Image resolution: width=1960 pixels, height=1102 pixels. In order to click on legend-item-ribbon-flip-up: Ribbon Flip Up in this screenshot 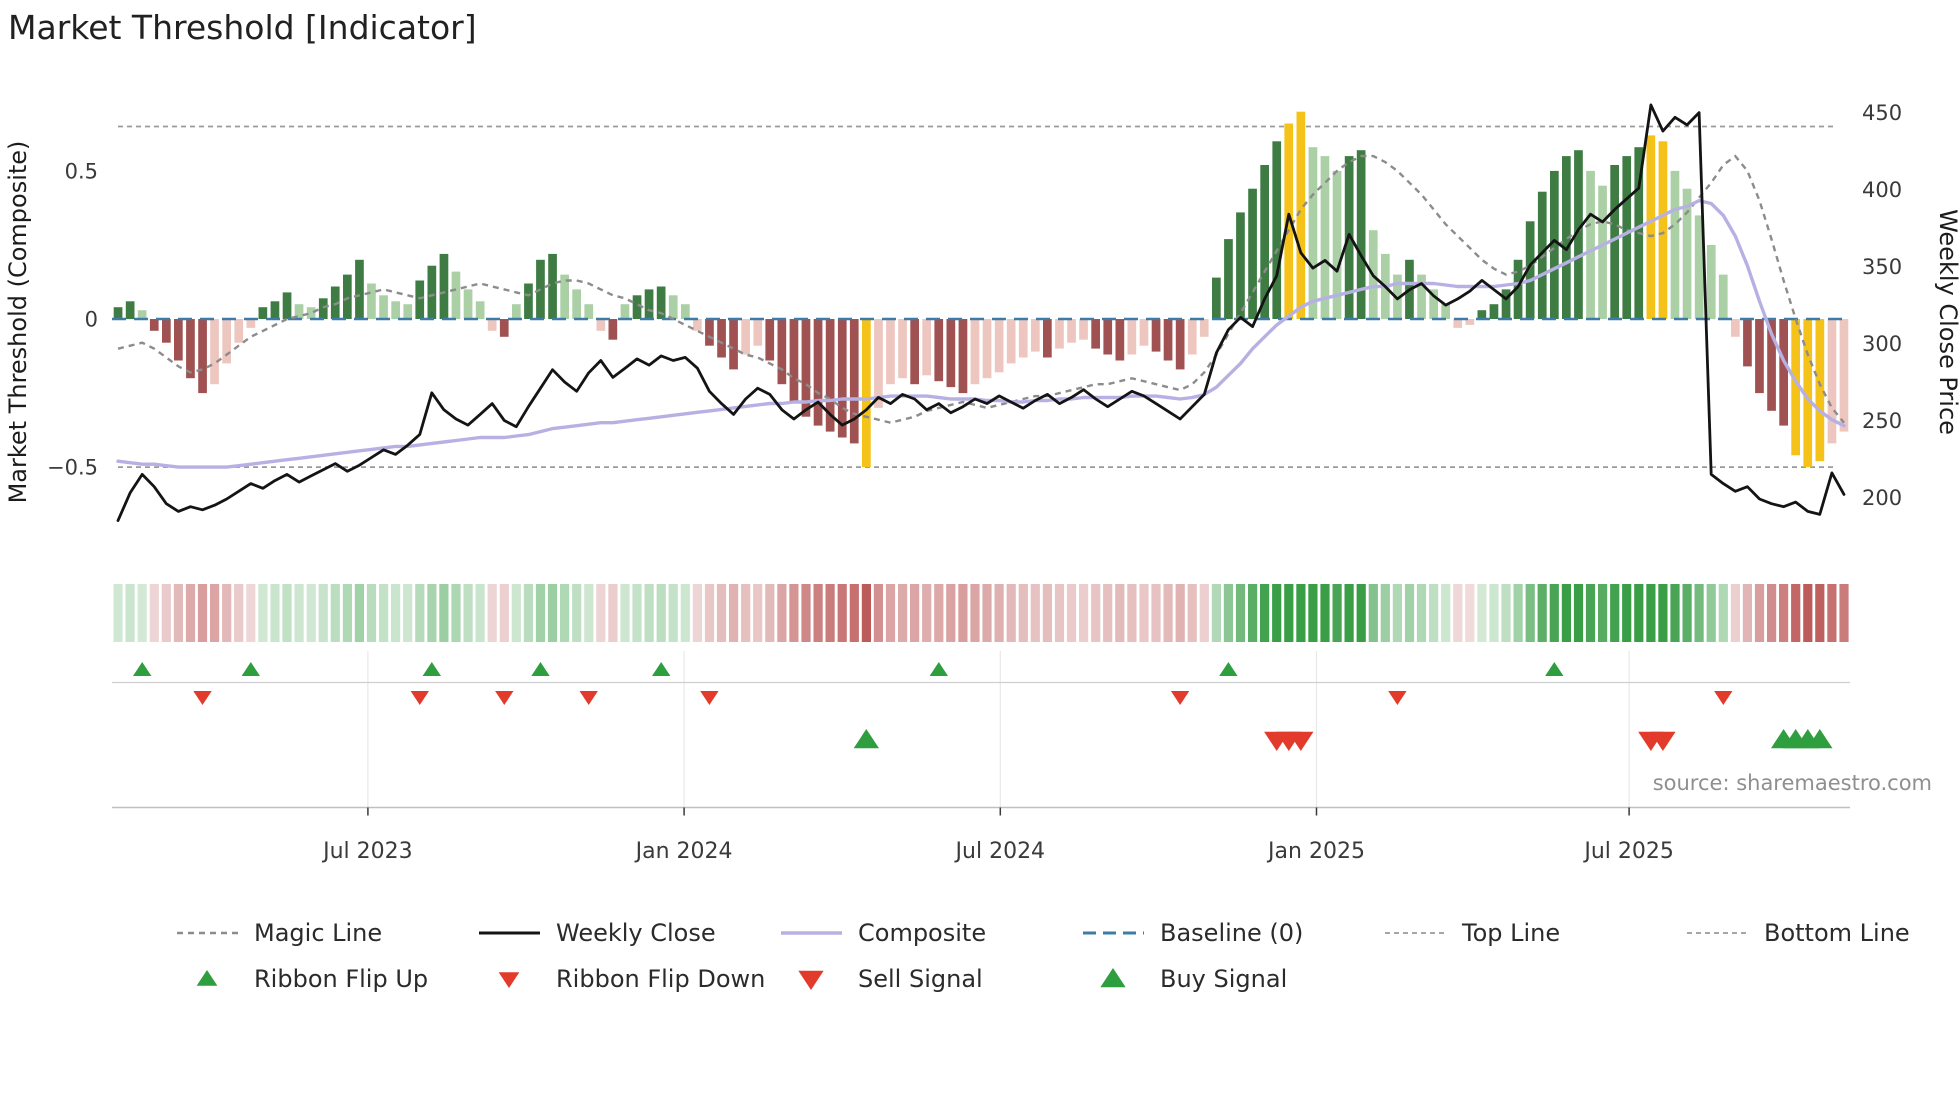, I will do `click(326, 979)`.